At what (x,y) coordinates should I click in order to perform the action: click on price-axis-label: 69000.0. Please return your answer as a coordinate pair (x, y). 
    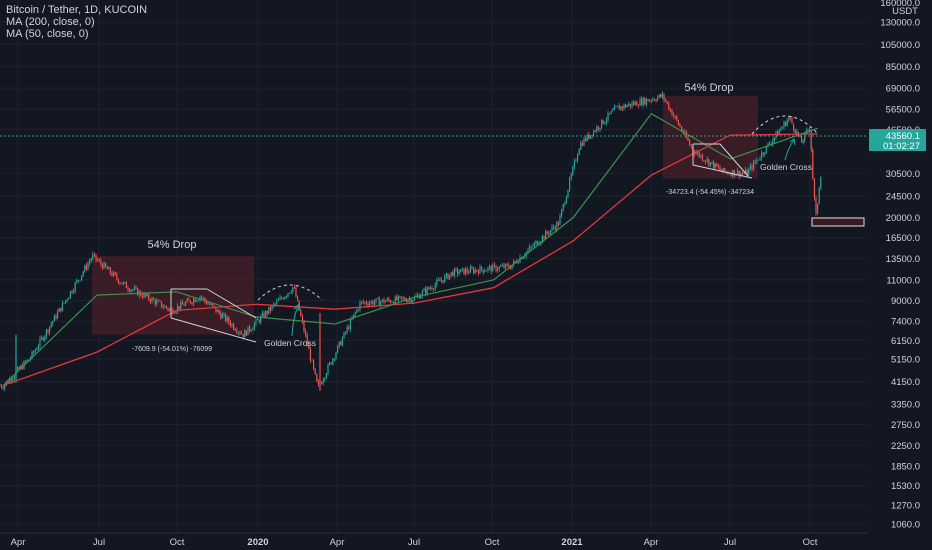
    Looking at the image, I should click on (903, 89).